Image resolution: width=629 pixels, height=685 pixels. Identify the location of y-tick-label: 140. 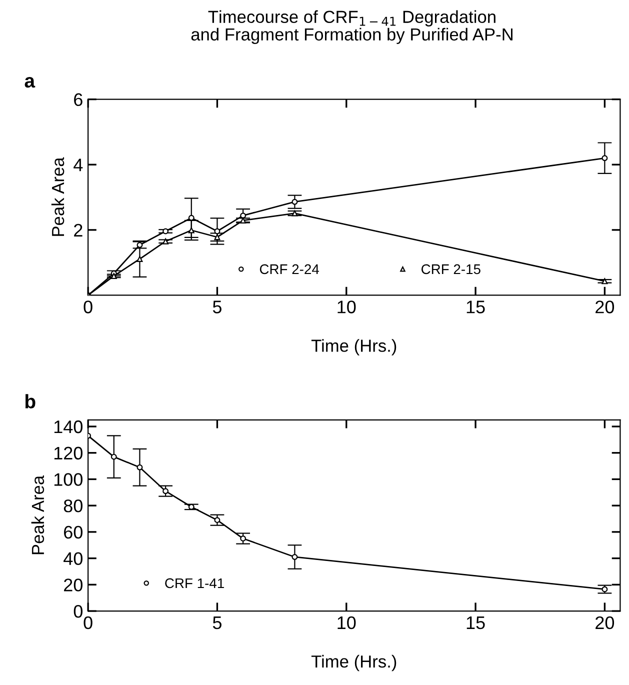
(68, 427).